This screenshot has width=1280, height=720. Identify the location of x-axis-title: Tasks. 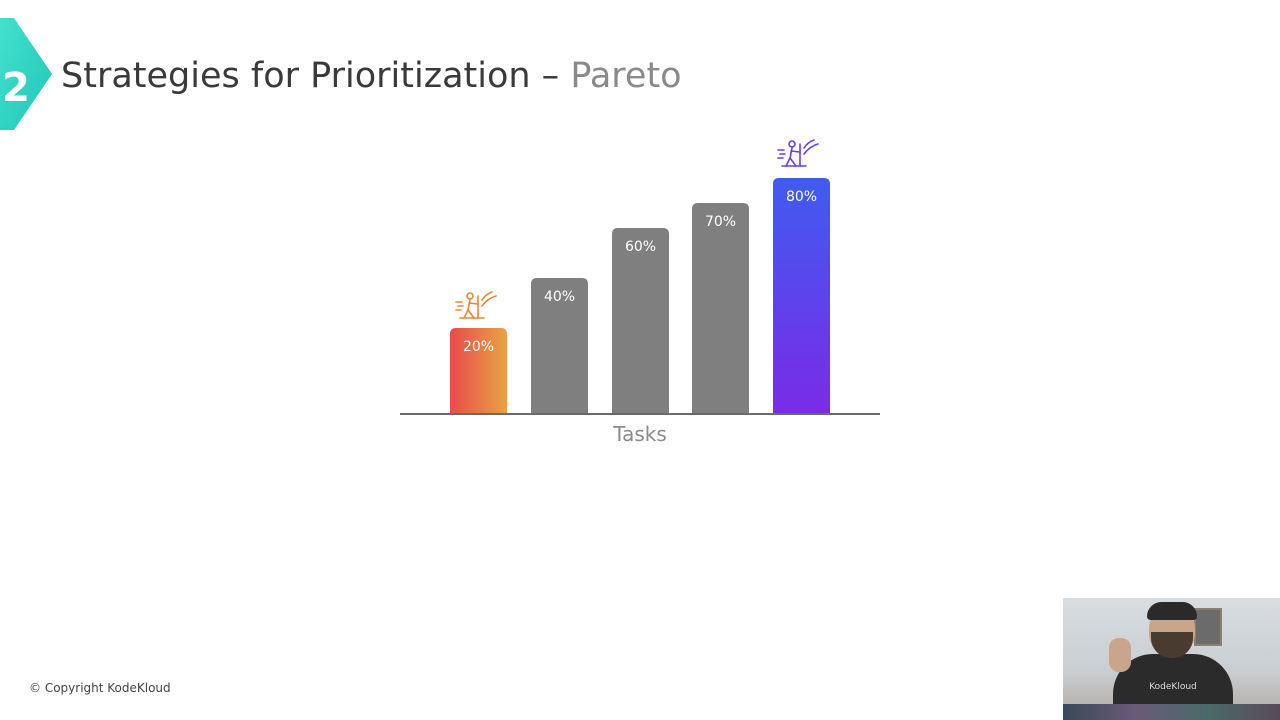
(639, 434).